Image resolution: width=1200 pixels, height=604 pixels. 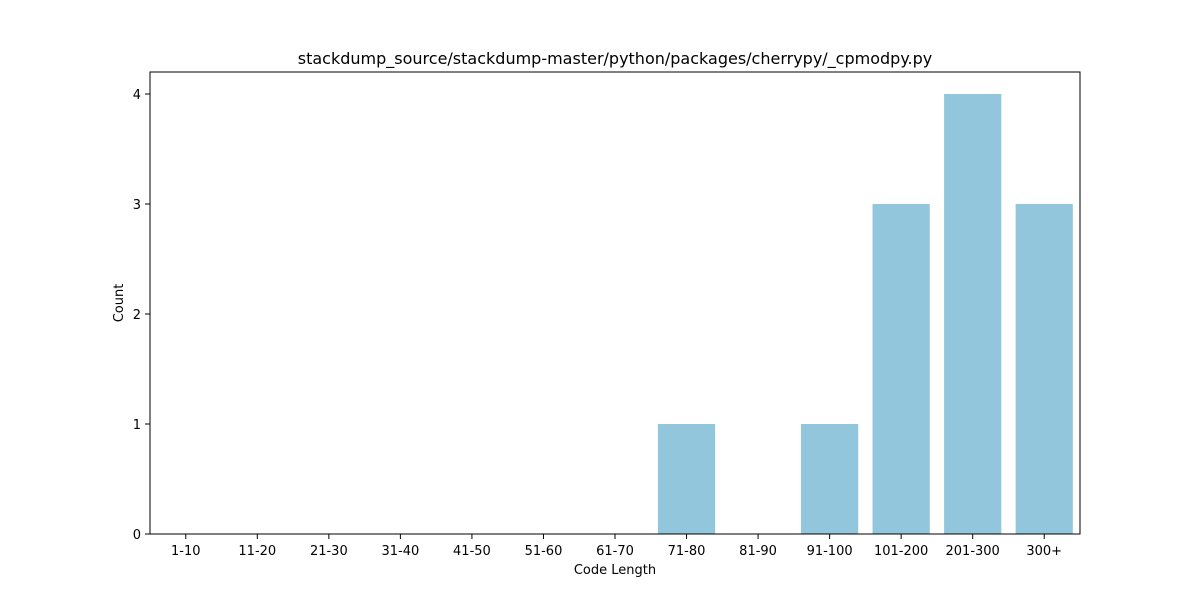 I want to click on bar-300+, so click(x=1044, y=369).